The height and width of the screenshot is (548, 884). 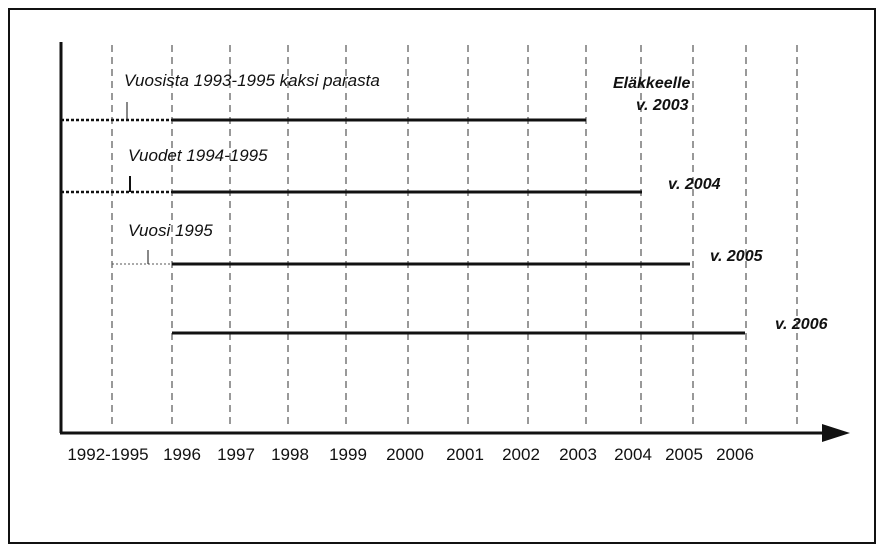 What do you see at coordinates (652, 83) in the screenshot?
I see `heading: Eläkkeelle` at bounding box center [652, 83].